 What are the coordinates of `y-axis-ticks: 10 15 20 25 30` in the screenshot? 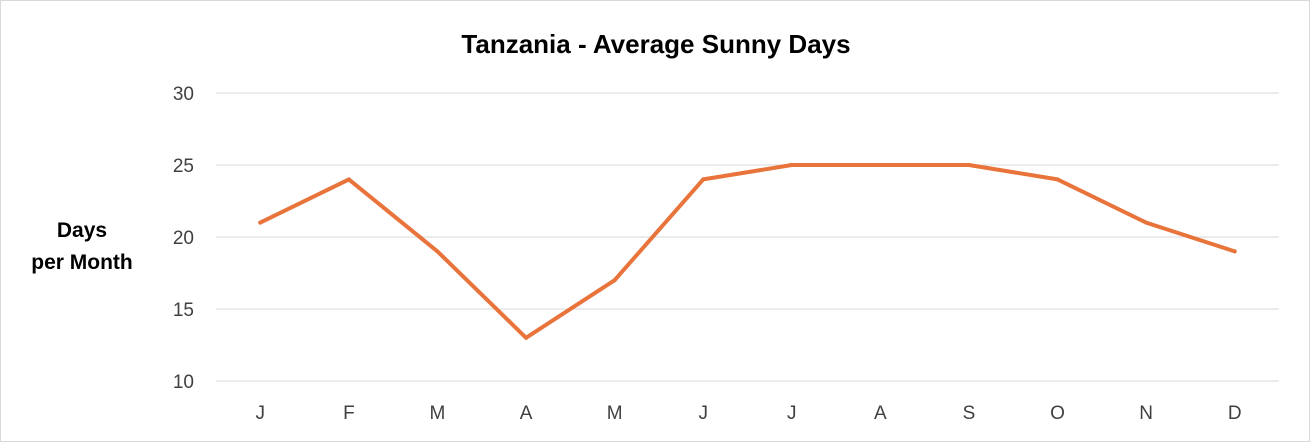 It's located at (183, 238).